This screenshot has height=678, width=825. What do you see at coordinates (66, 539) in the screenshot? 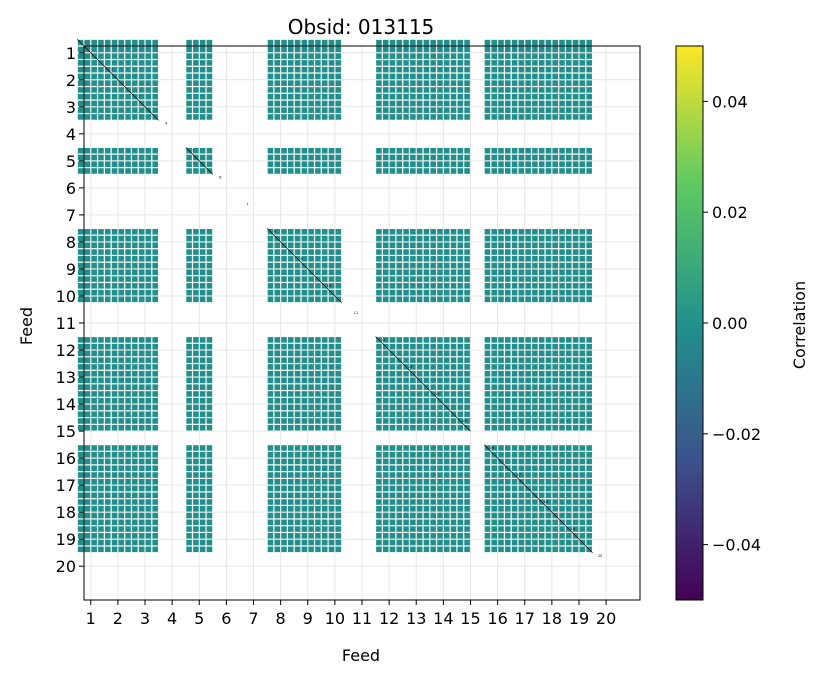
I see `y-tick-label: 19` at bounding box center [66, 539].